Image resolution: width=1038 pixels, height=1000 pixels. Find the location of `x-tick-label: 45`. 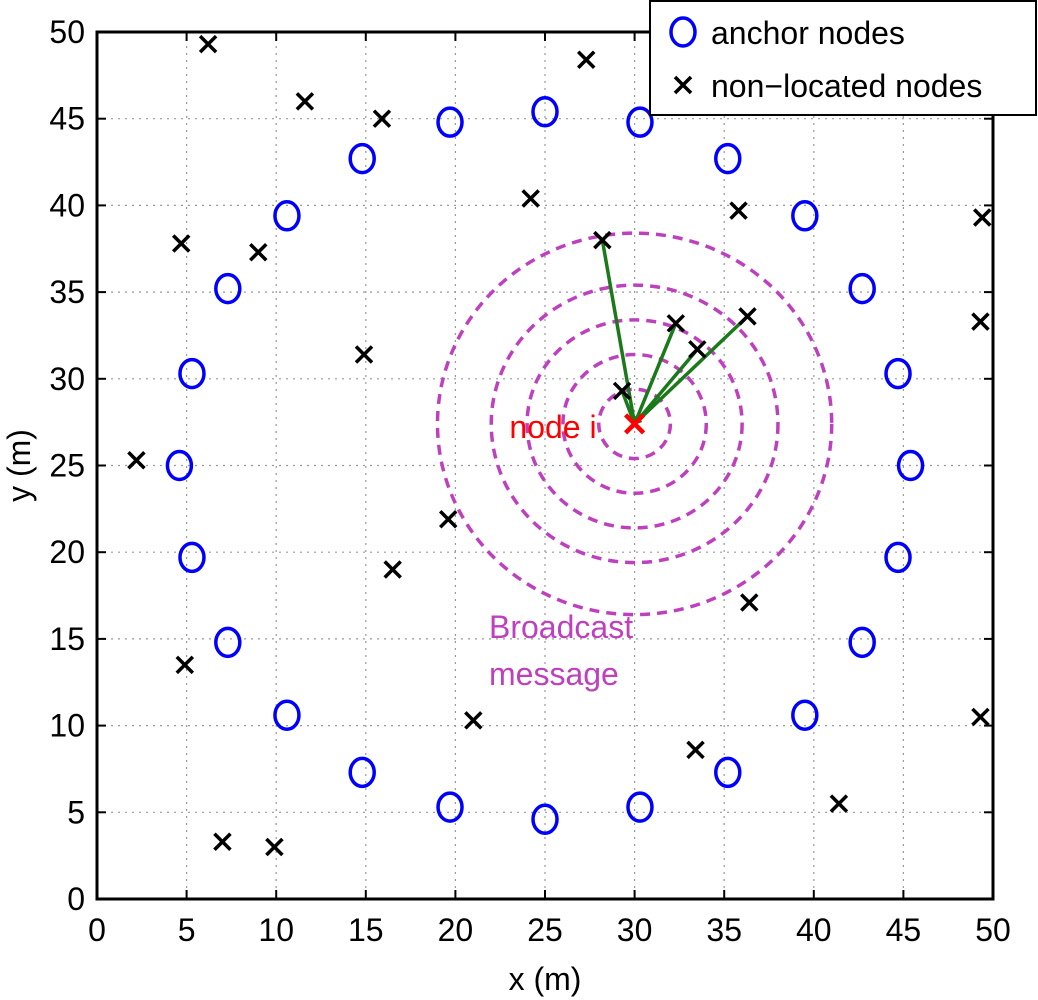

x-tick-label: 45 is located at coordinates (904, 930).